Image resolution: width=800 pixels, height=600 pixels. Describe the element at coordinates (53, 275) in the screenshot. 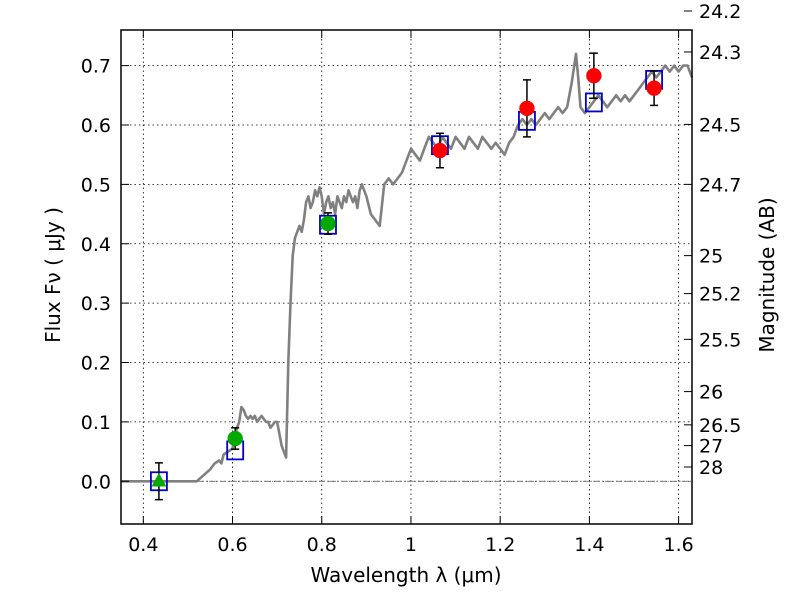

I see `y-axis-label: Flux Fν ( μJy )` at that location.